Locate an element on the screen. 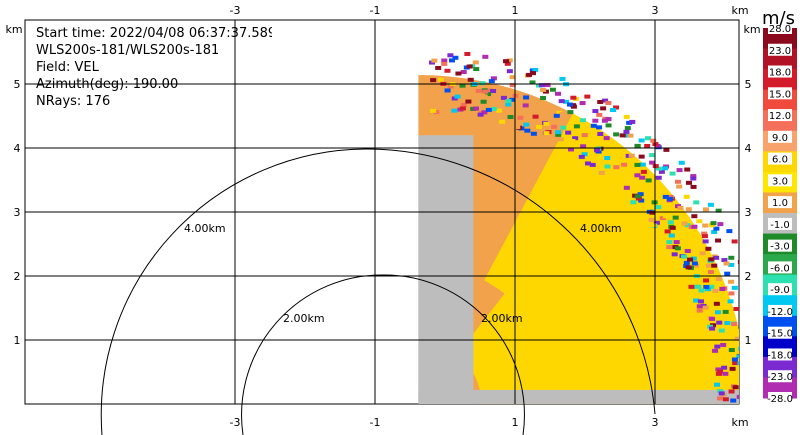 This screenshot has height=435, width=800. colorbar-tick-label: -15.0 is located at coordinates (780, 334).